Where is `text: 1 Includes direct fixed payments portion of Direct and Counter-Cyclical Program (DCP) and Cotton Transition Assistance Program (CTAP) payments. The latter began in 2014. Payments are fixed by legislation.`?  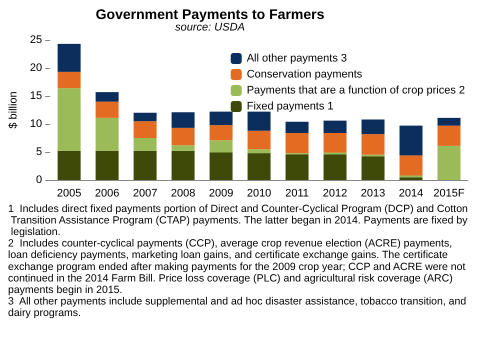
text: 1 Includes direct fixed payments portion of Direct and Counter-Cyclical Program (DCP) and Cotton Transition Assistance Program (CTAP) payments. The latter began in 2014. Payments are fixed by legislation. is located at coordinates (238, 220).